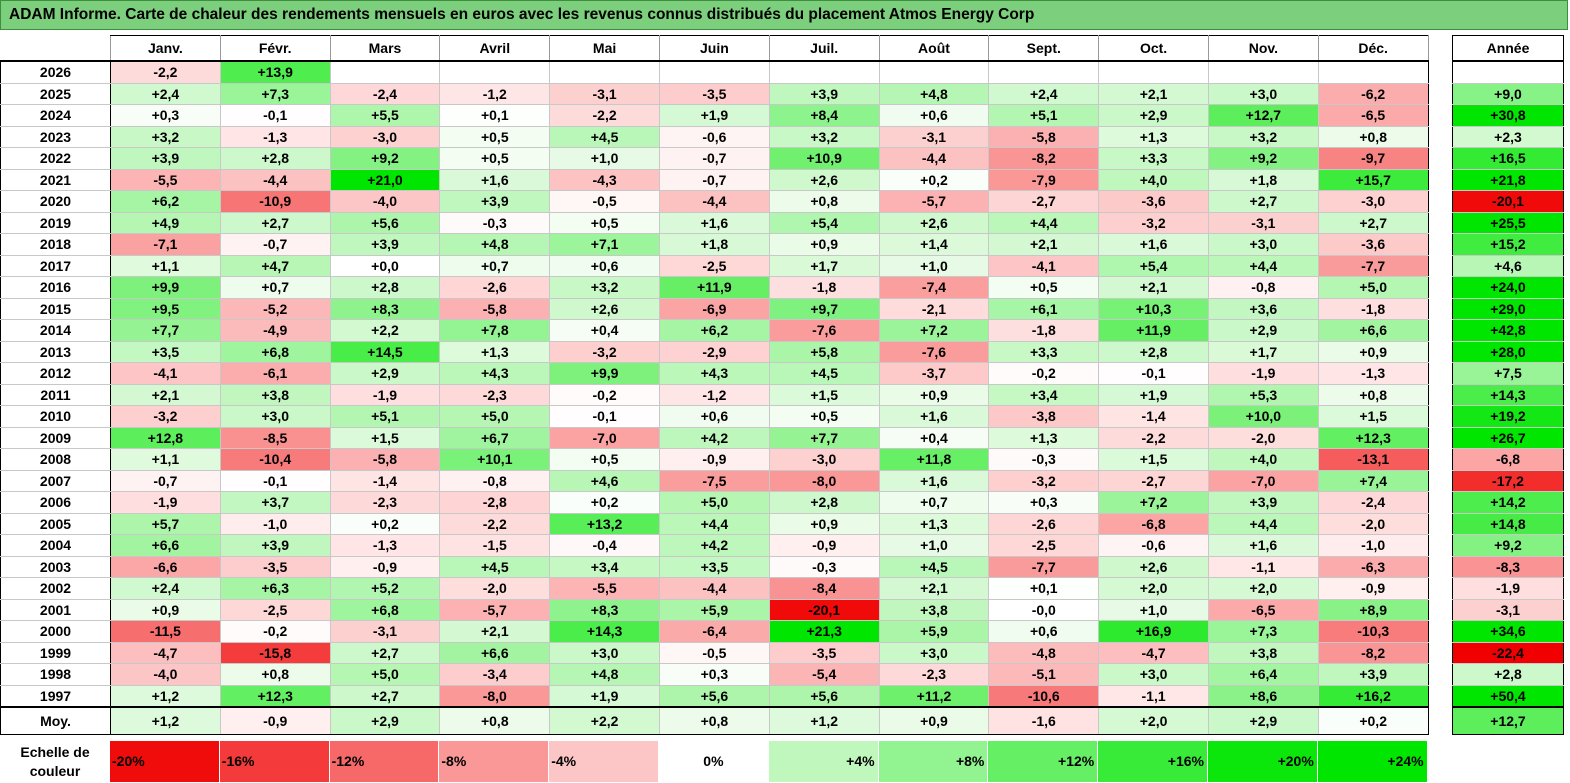 The width and height of the screenshot is (1570, 783). What do you see at coordinates (1508, 179) in the screenshot?
I see `annual-total-cell: +21,8` at bounding box center [1508, 179].